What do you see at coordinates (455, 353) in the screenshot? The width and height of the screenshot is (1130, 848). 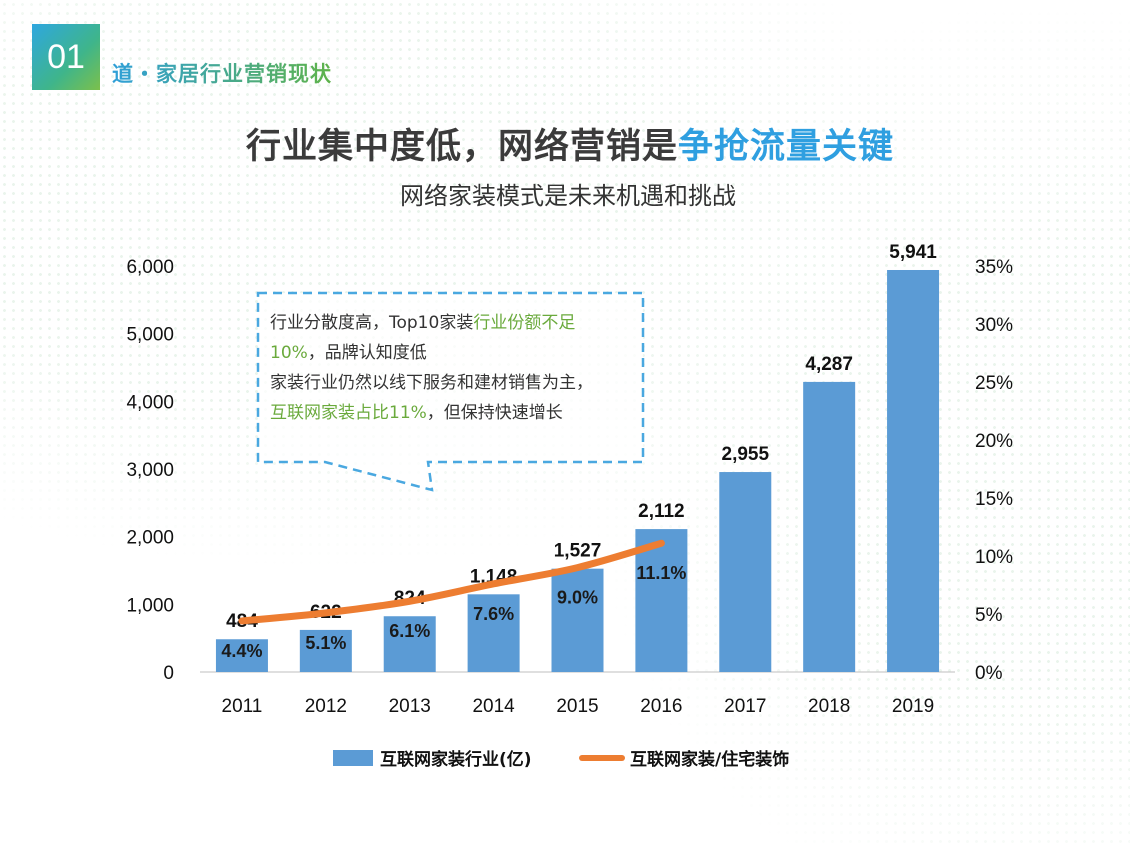 I see `callout-line-2: 10%，品牌认知度低` at bounding box center [455, 353].